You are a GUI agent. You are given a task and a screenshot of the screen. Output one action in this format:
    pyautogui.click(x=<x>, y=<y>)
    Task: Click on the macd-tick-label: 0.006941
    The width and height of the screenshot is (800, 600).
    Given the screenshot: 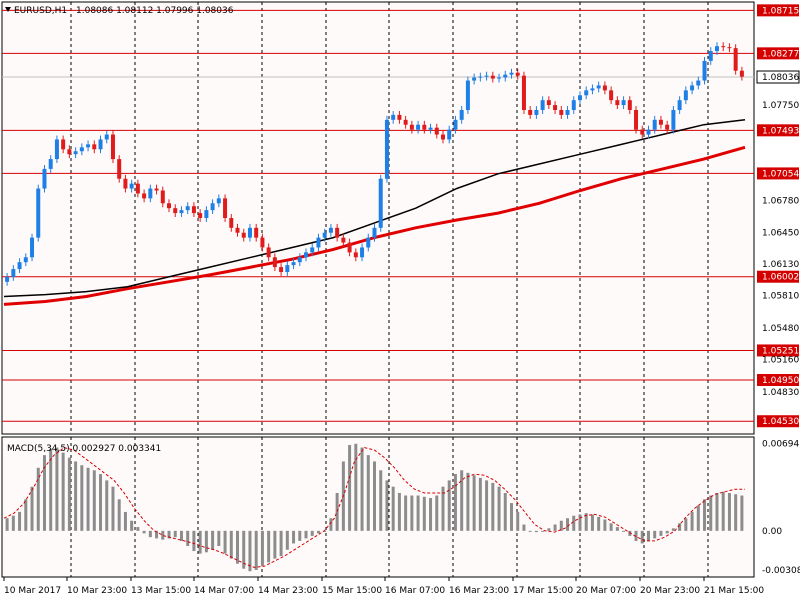 What is the action you would take?
    pyautogui.click(x=781, y=444)
    